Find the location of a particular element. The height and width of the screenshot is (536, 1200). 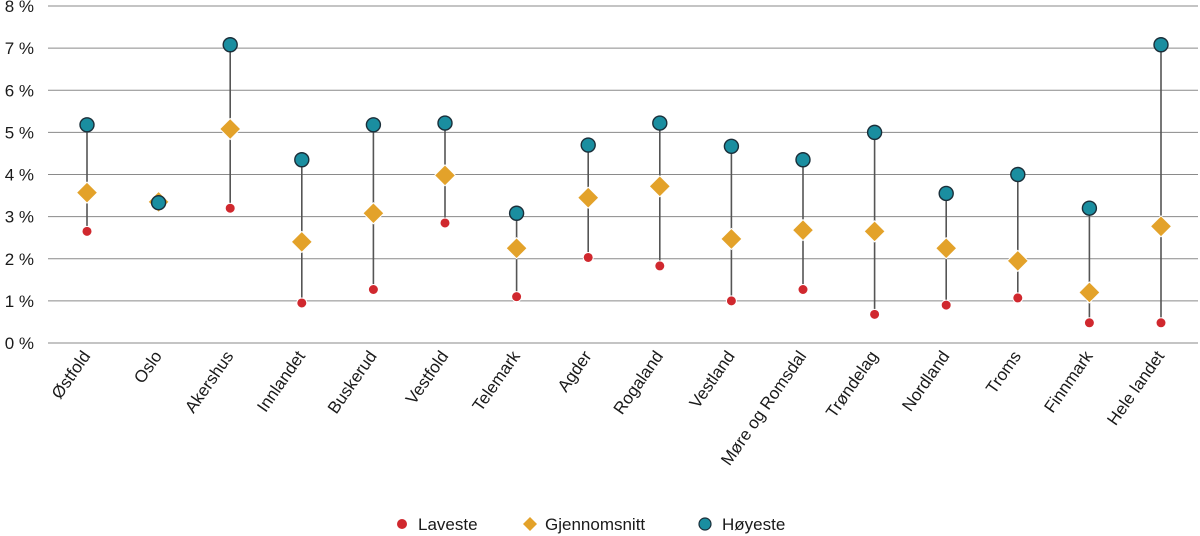

x-category-label: Buskerud is located at coordinates (352, 382).